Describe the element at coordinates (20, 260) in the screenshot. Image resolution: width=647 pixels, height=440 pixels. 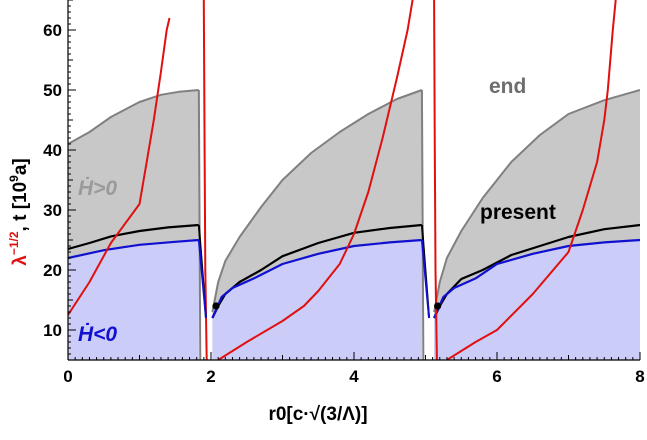
I see `y-axis-label-lambda: λ` at that location.